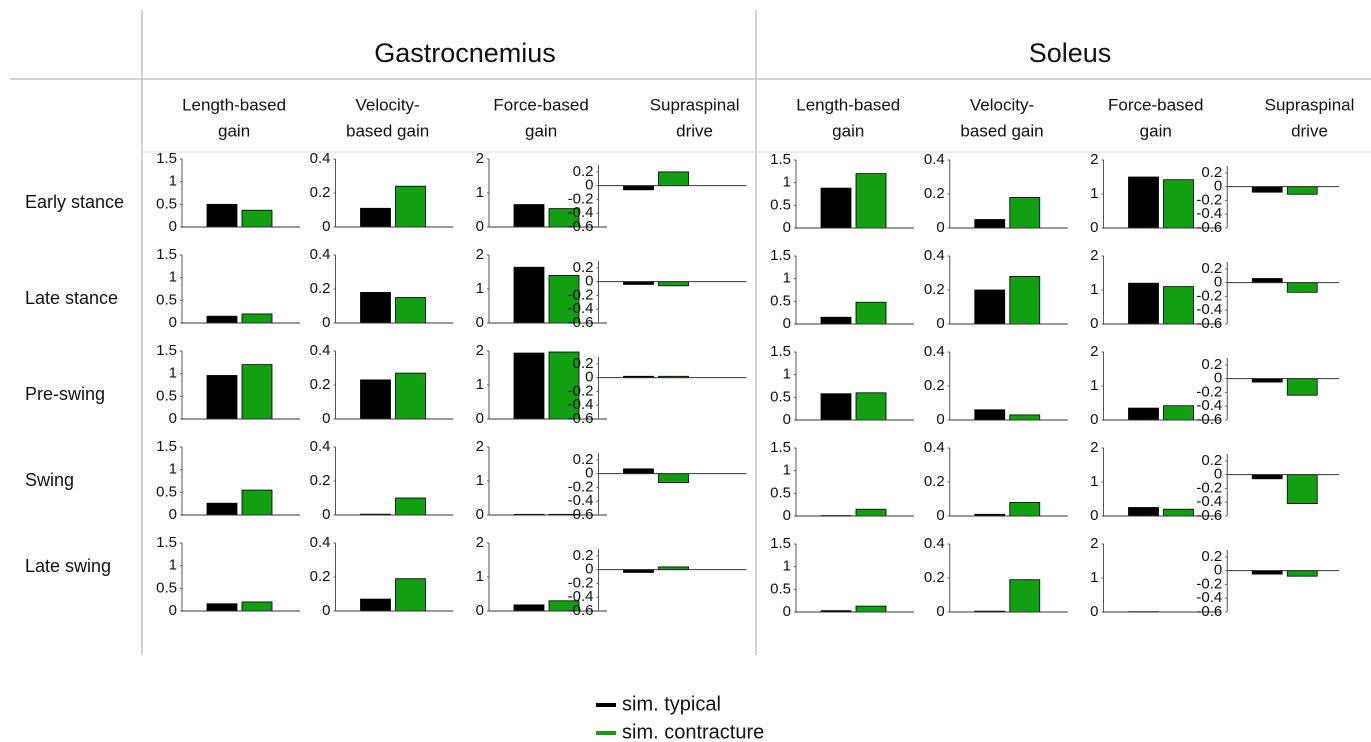 Image resolution: width=1371 pixels, height=742 pixels. What do you see at coordinates (694, 130) in the screenshot?
I see `column-header: drive` at bounding box center [694, 130].